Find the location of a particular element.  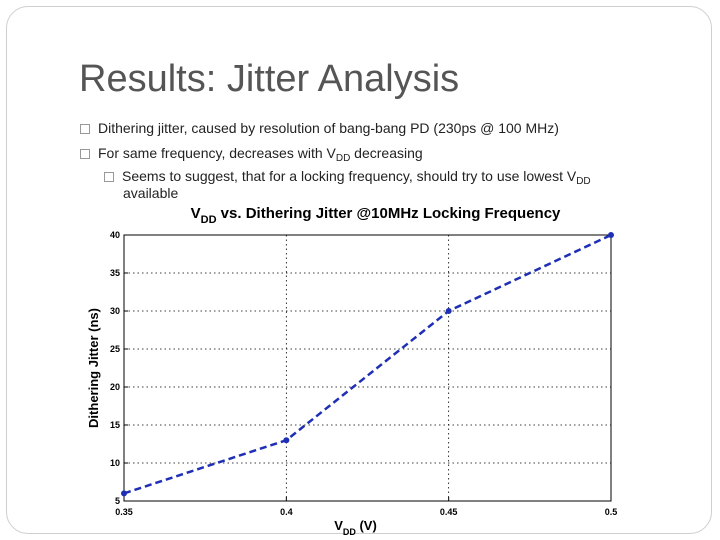

x-axis-label-rest: (V) is located at coordinates (366, 525).